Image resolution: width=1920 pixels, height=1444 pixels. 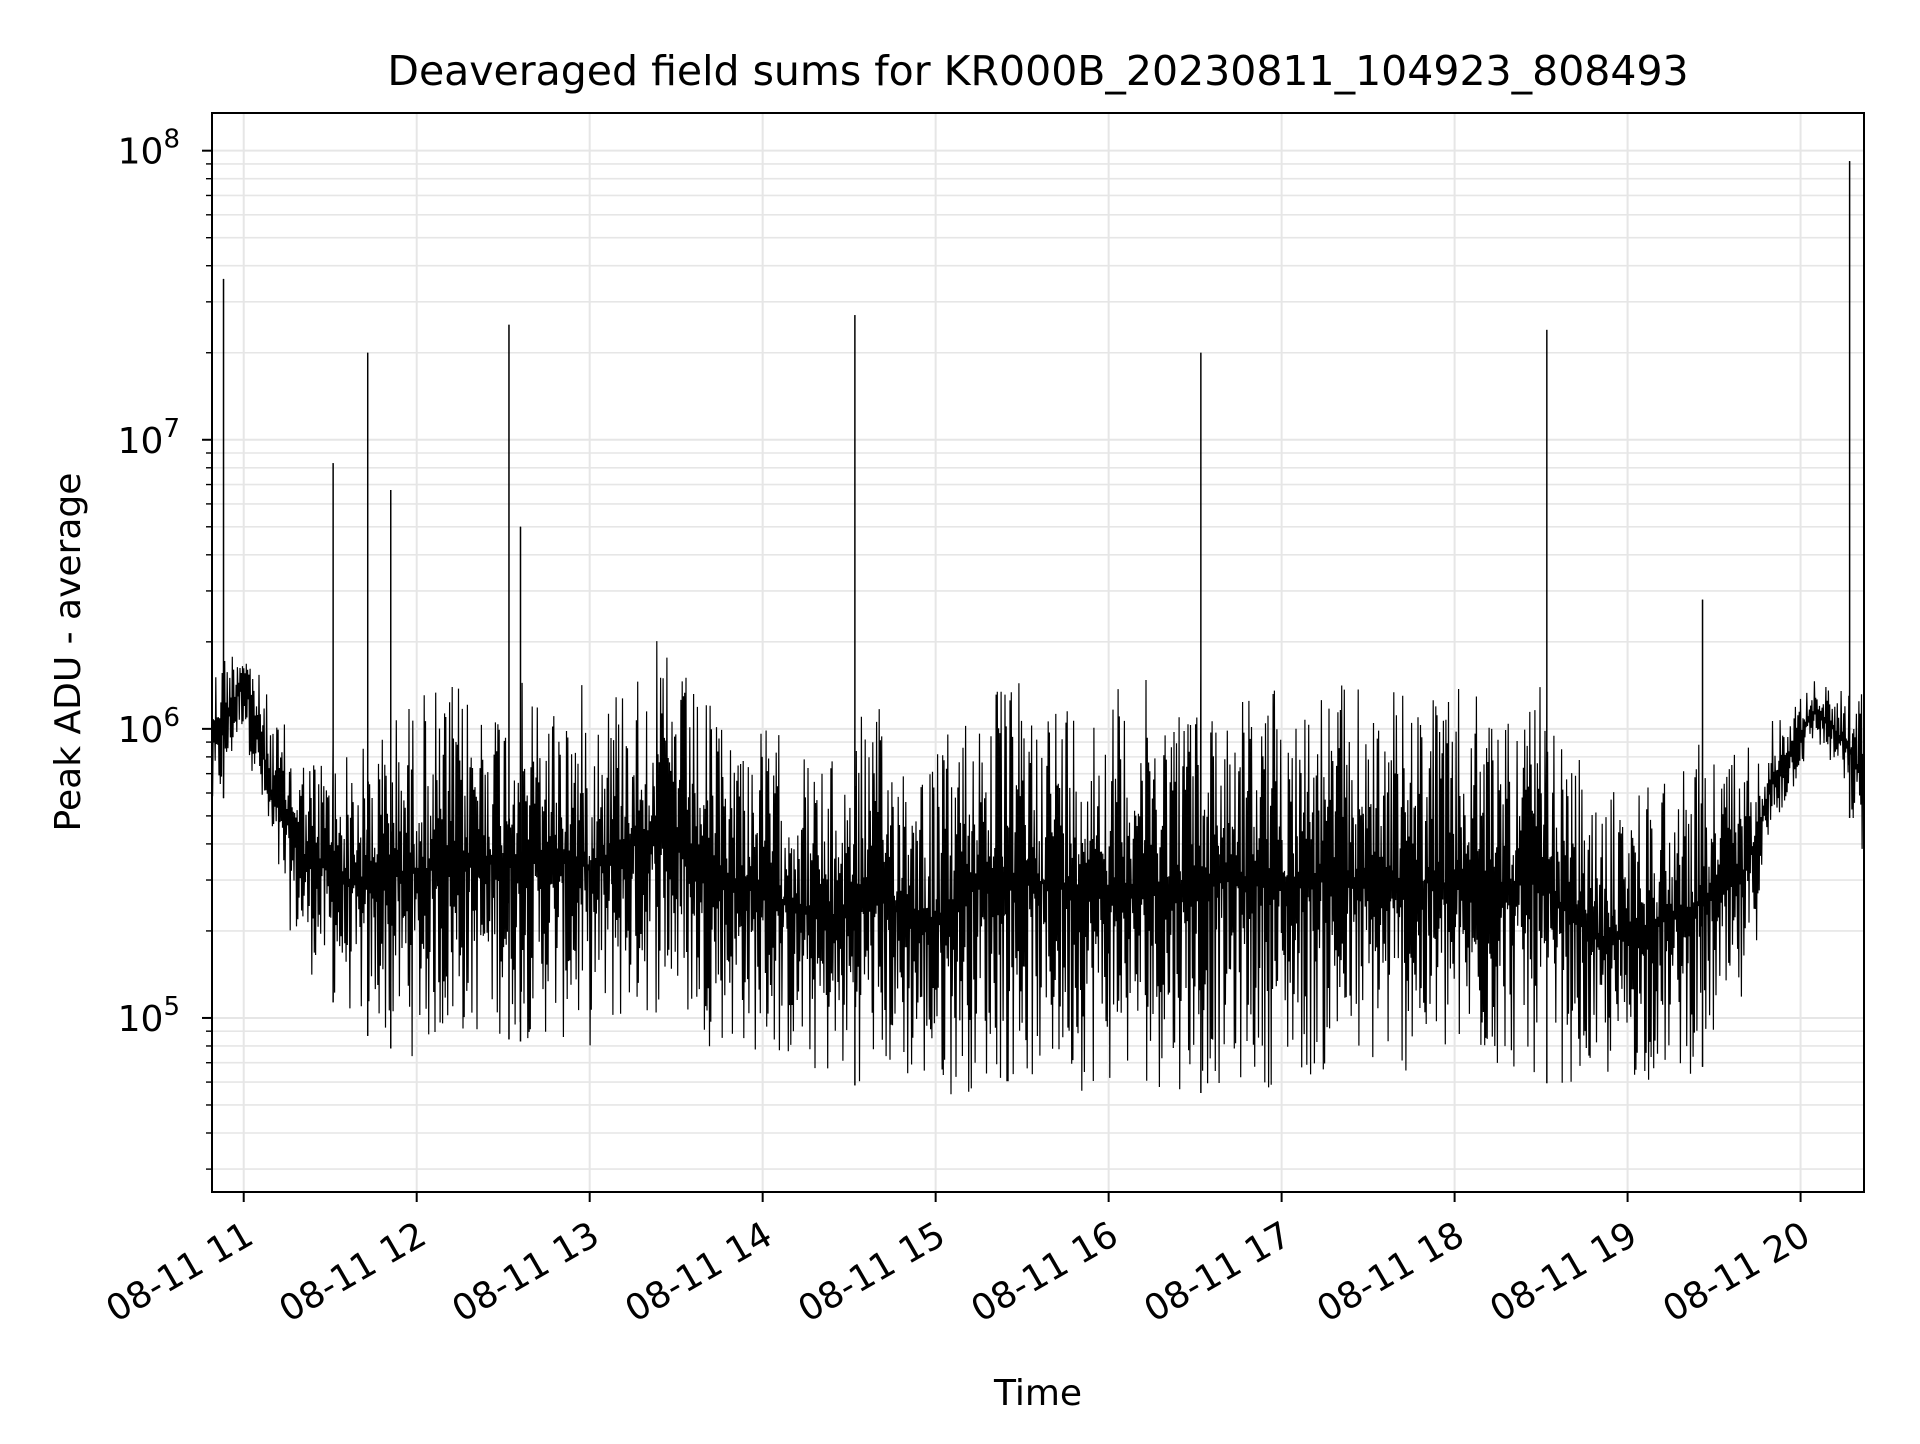 I want to click on y-tick-label: 10⁵, so click(x=149, y=1016).